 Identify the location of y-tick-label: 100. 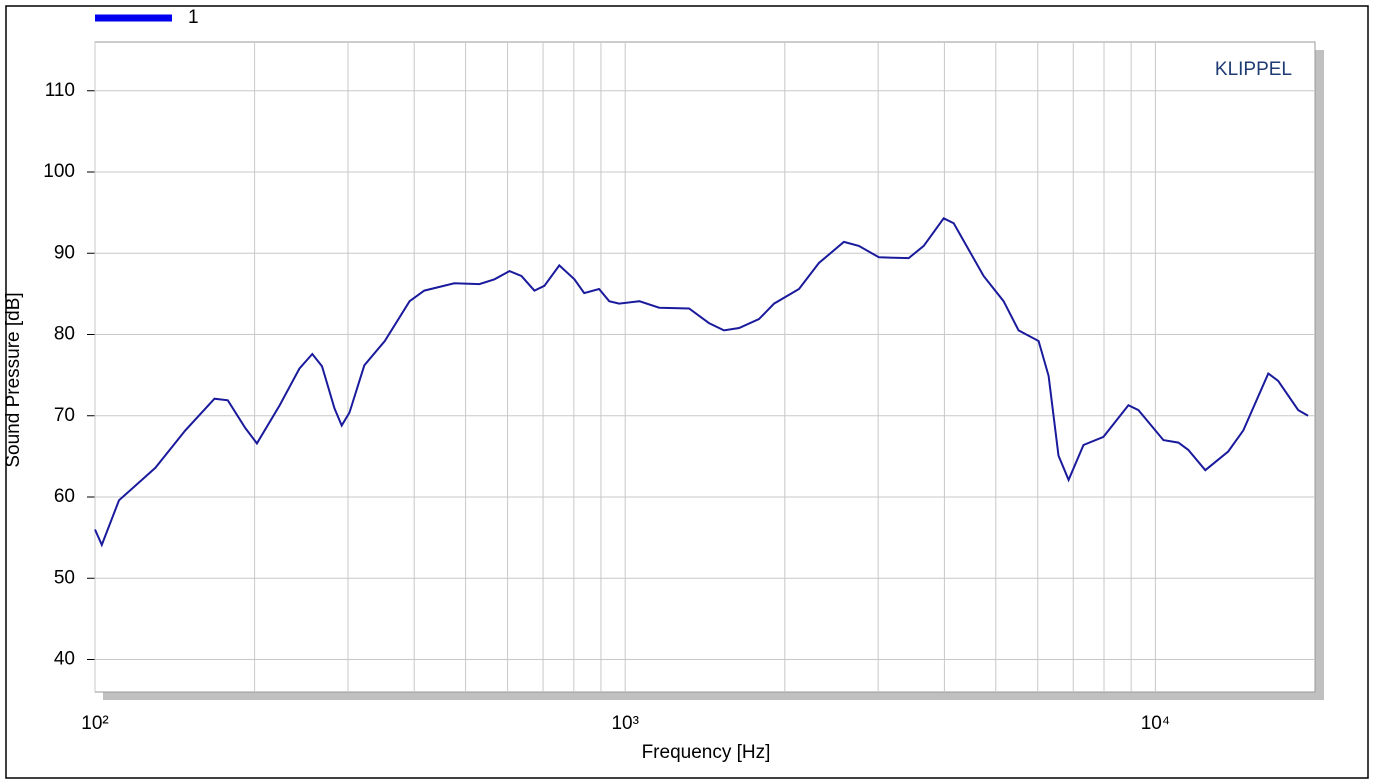
(59, 171).